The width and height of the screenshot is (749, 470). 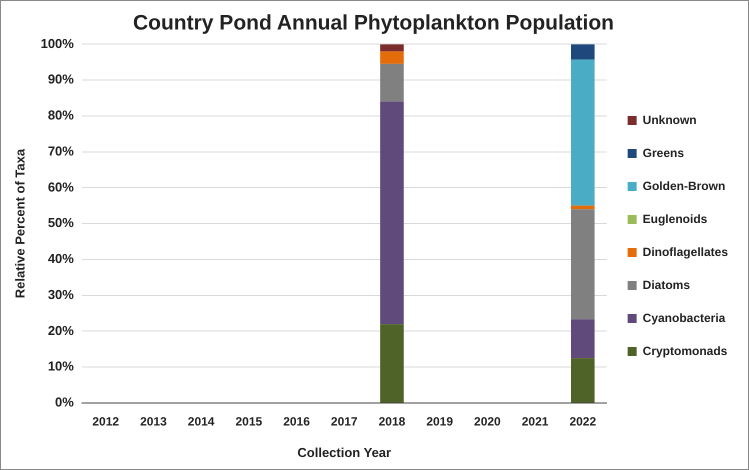 I want to click on y-tick-label: 60%, so click(x=61, y=186).